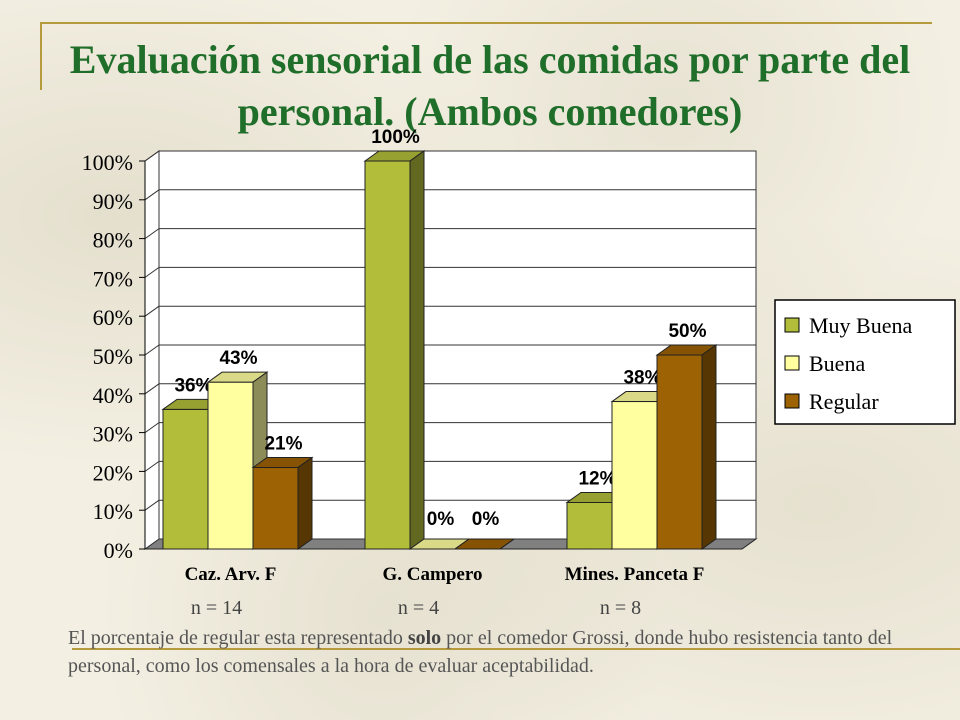  What do you see at coordinates (113, 472) in the screenshot?
I see `y-tick-label: 20%` at bounding box center [113, 472].